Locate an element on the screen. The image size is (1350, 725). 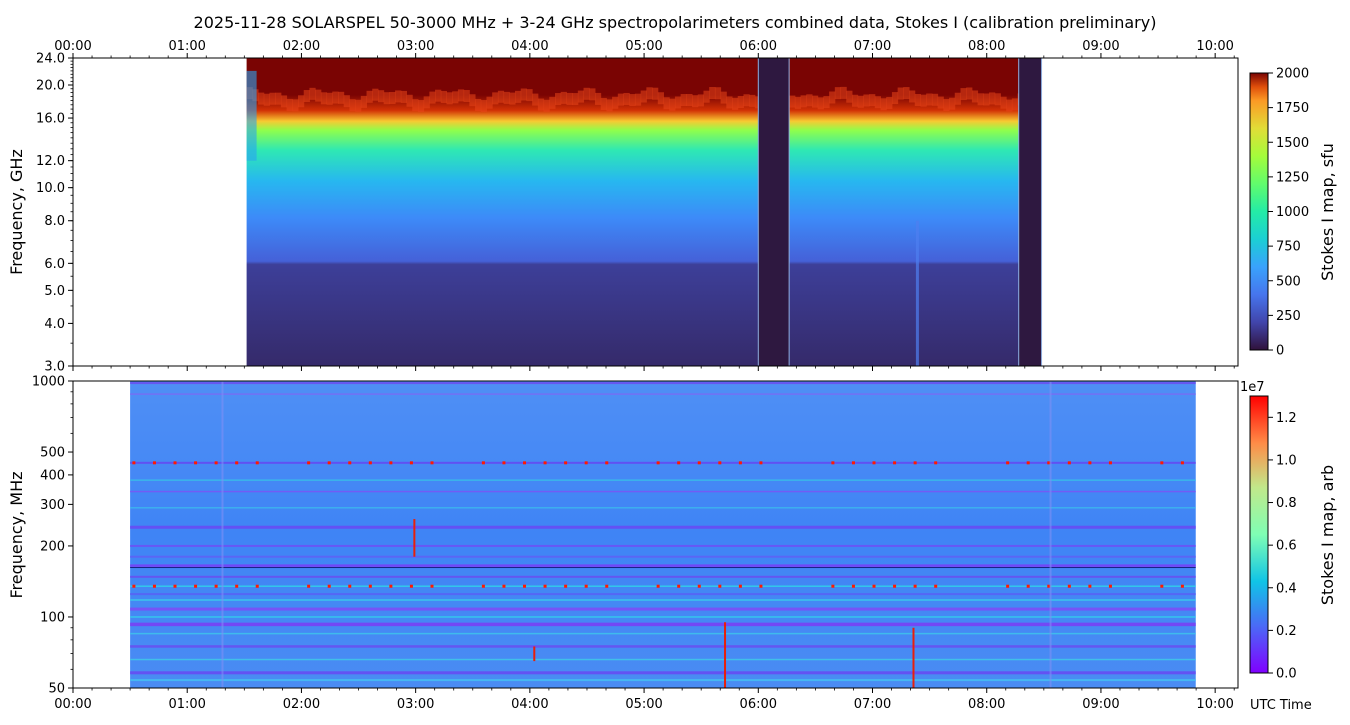
x-tick-label: 06:00 is located at coordinates (758, 46).